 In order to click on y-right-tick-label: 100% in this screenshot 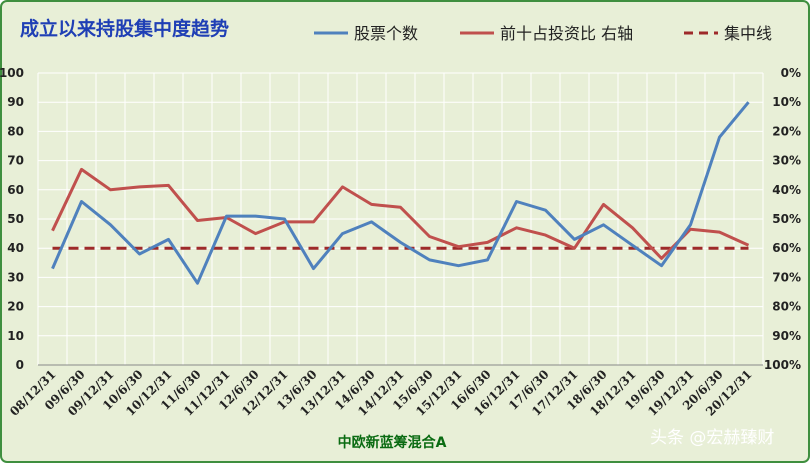, I will do `click(782, 365)`.